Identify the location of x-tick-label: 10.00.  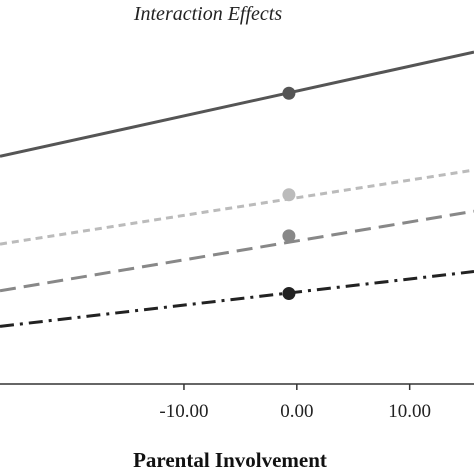
(409, 411).